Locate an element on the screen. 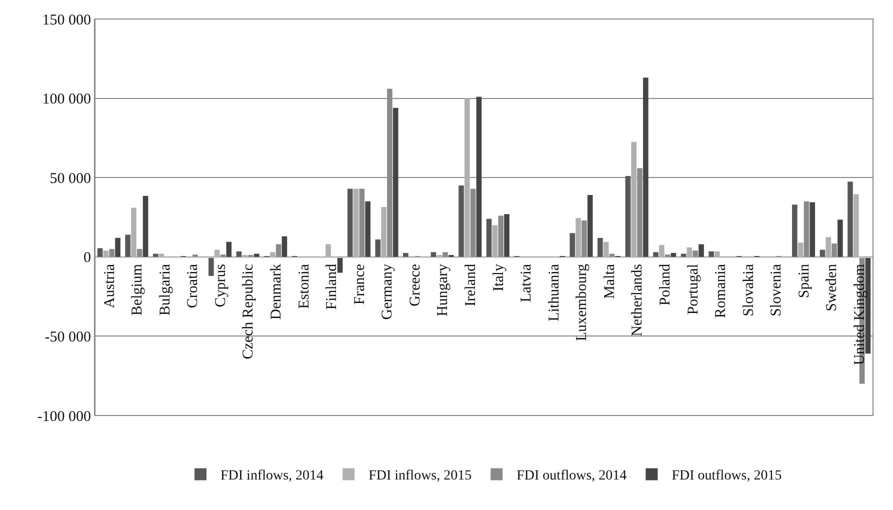  x-tick-label: Poland is located at coordinates (665, 284).